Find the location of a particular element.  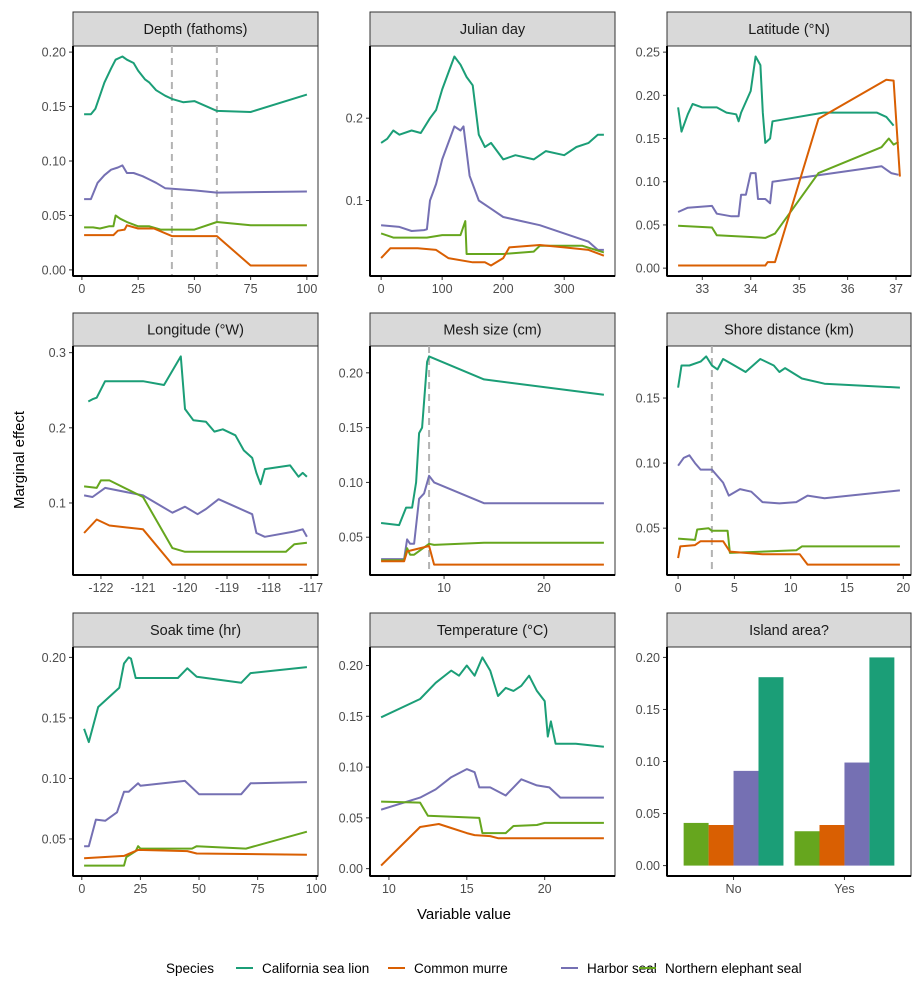

x-tick-label: 33 is located at coordinates (702, 289).